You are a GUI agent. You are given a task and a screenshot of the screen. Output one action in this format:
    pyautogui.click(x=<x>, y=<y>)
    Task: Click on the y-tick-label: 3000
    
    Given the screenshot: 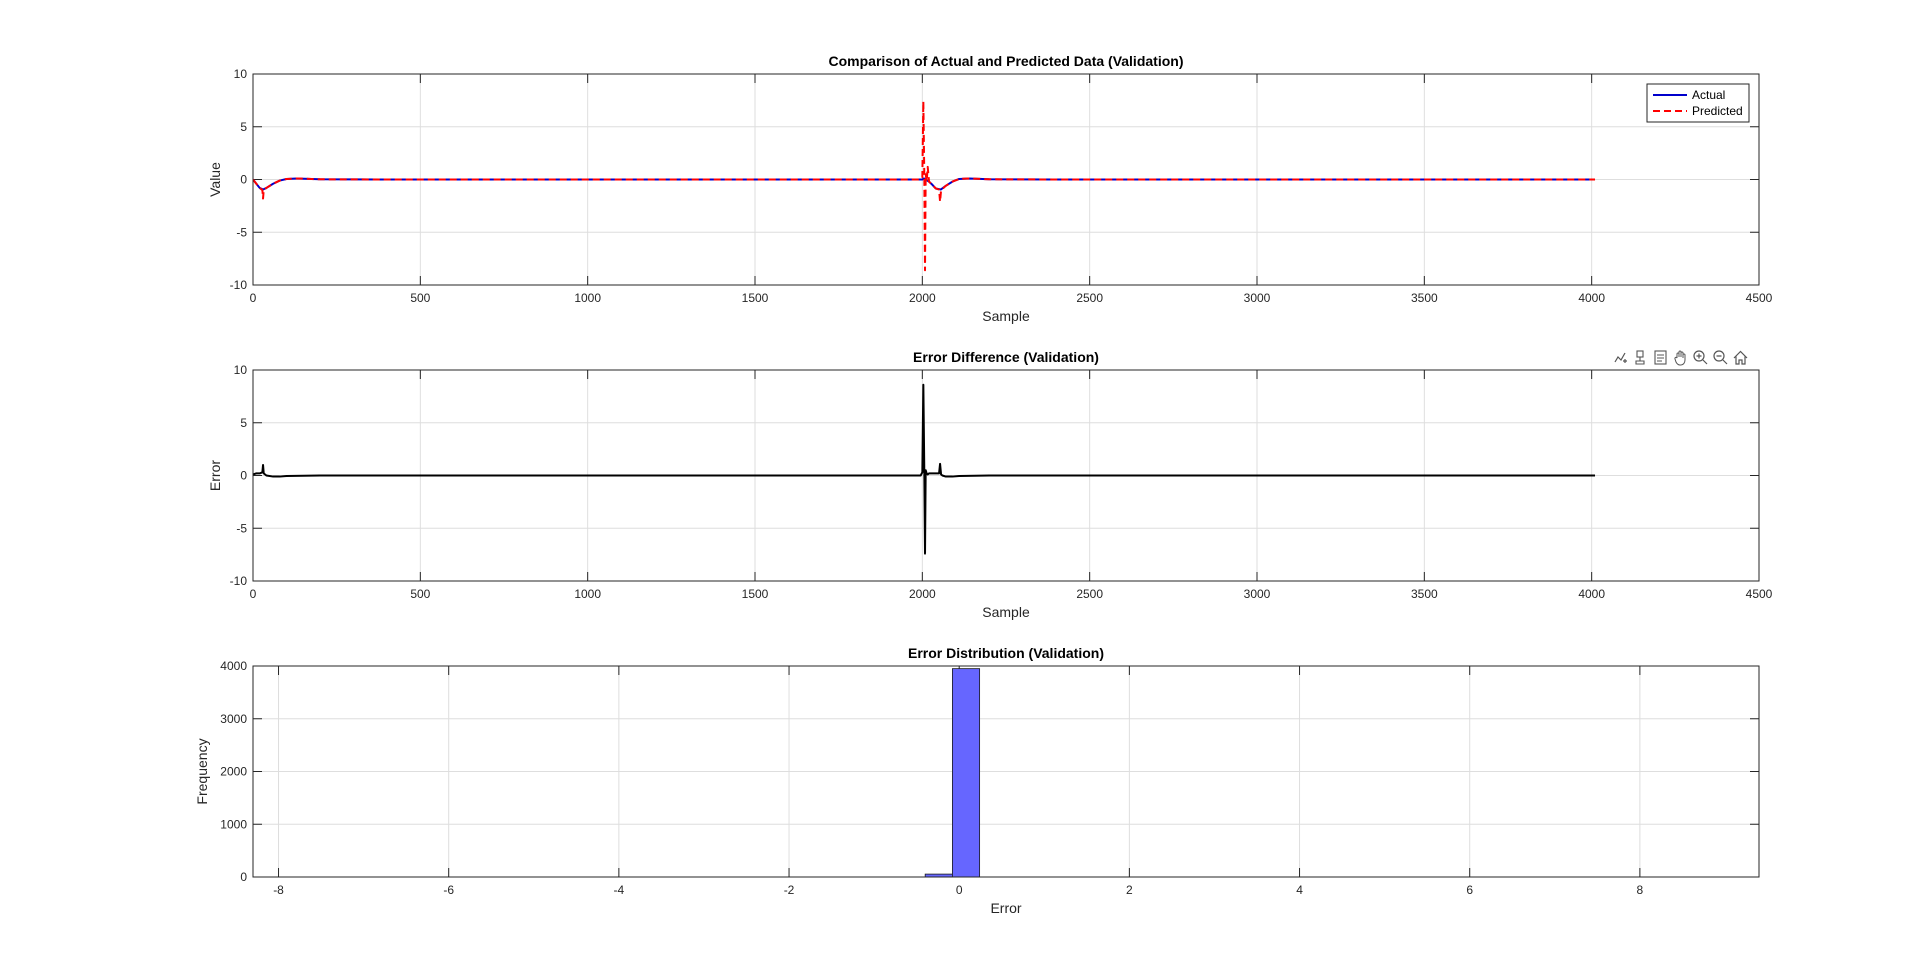 What is the action you would take?
    pyautogui.click(x=233, y=719)
    